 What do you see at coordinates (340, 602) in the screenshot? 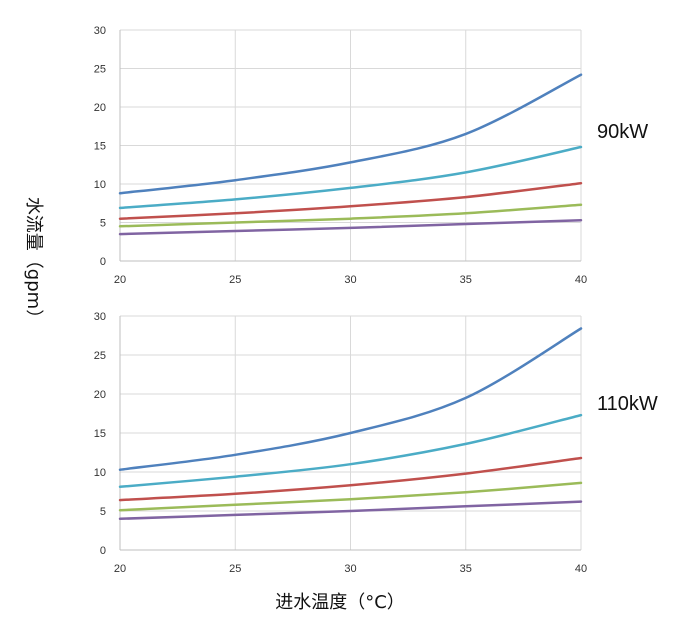
I see `x-axis-label: 进水温度（°C）` at bounding box center [340, 602].